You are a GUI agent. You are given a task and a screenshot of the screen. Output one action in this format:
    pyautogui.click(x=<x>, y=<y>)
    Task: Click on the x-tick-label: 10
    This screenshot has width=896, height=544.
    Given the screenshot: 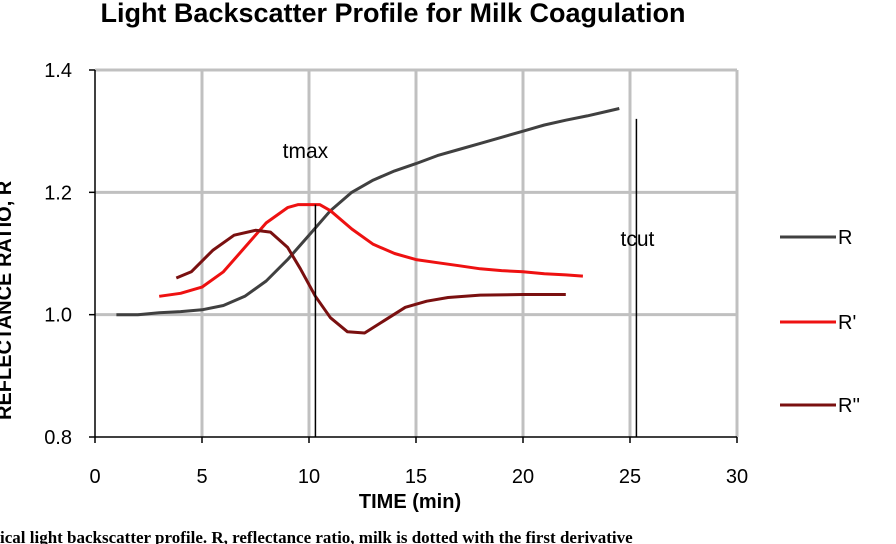 What is the action you would take?
    pyautogui.click(x=309, y=477)
    